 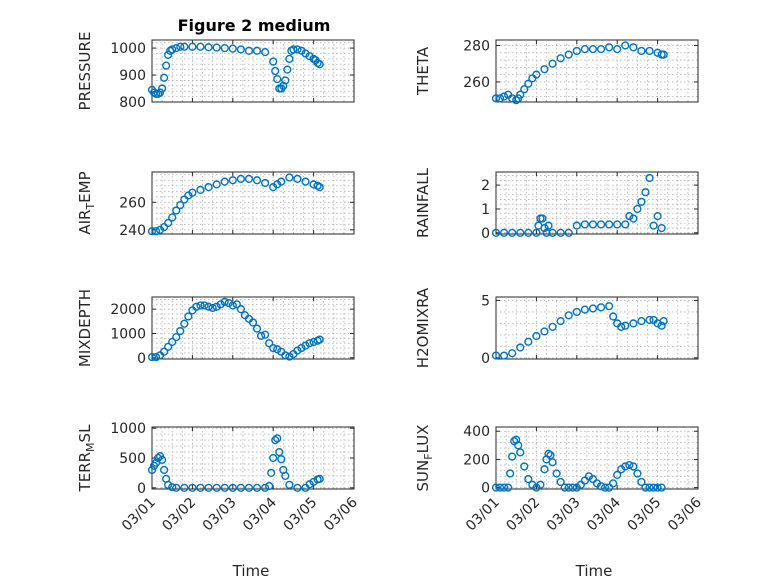 I want to click on subplot-rainfall: 0 1 2 RAINFALL, so click(x=556, y=204).